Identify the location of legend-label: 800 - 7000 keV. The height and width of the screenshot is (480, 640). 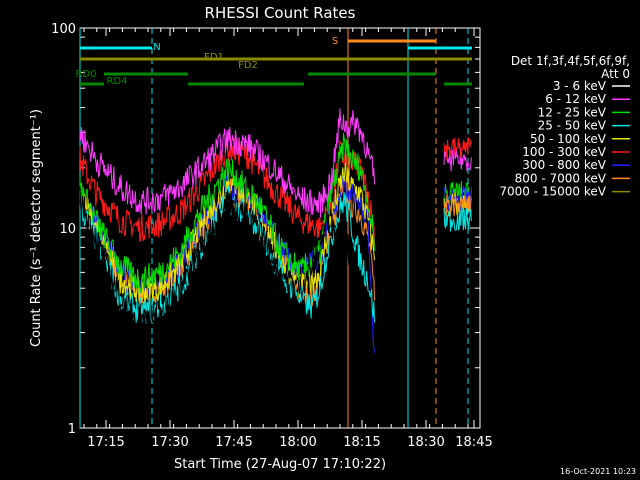
(561, 178).